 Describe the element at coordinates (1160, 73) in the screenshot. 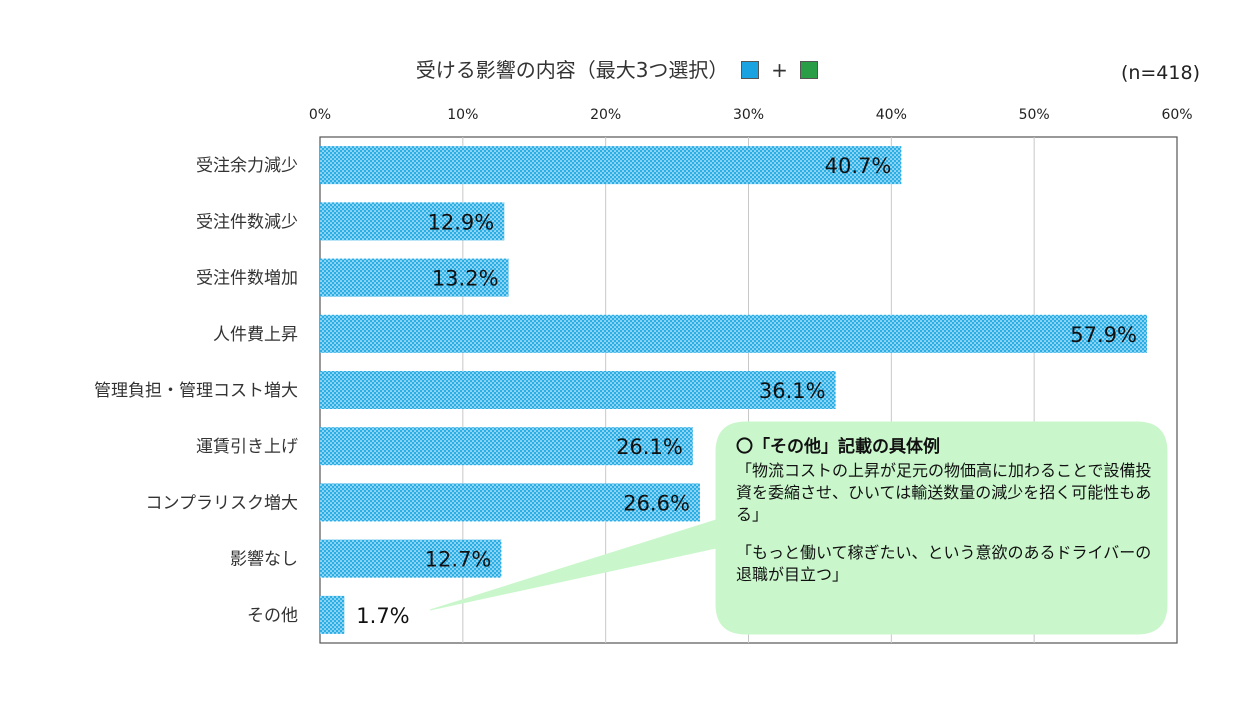

I see `sample-size: (n=418)` at that location.